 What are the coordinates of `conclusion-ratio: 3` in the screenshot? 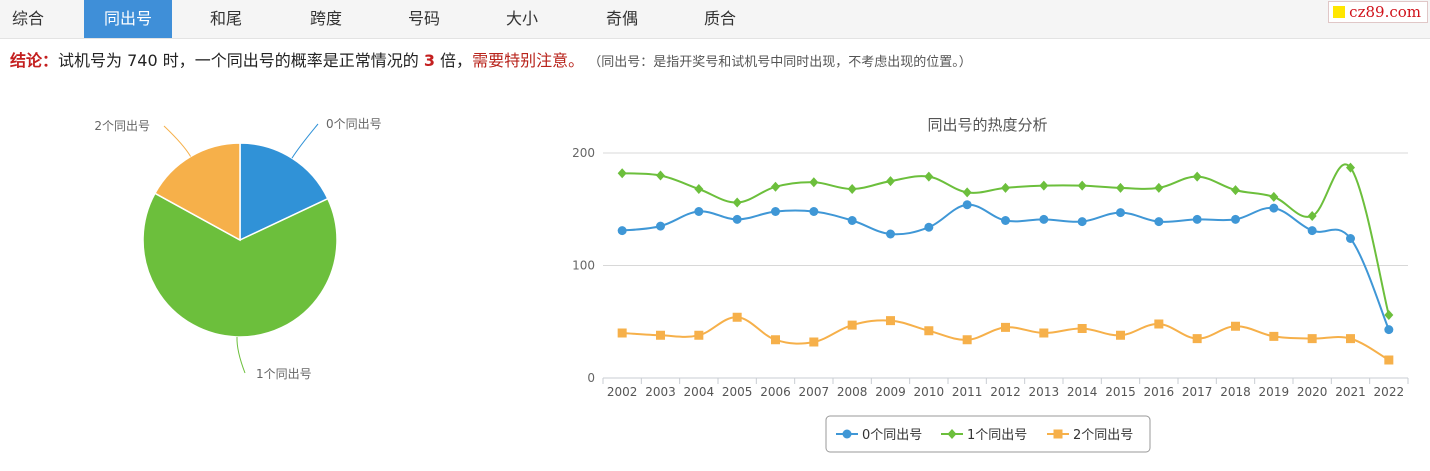 It's located at (429, 60).